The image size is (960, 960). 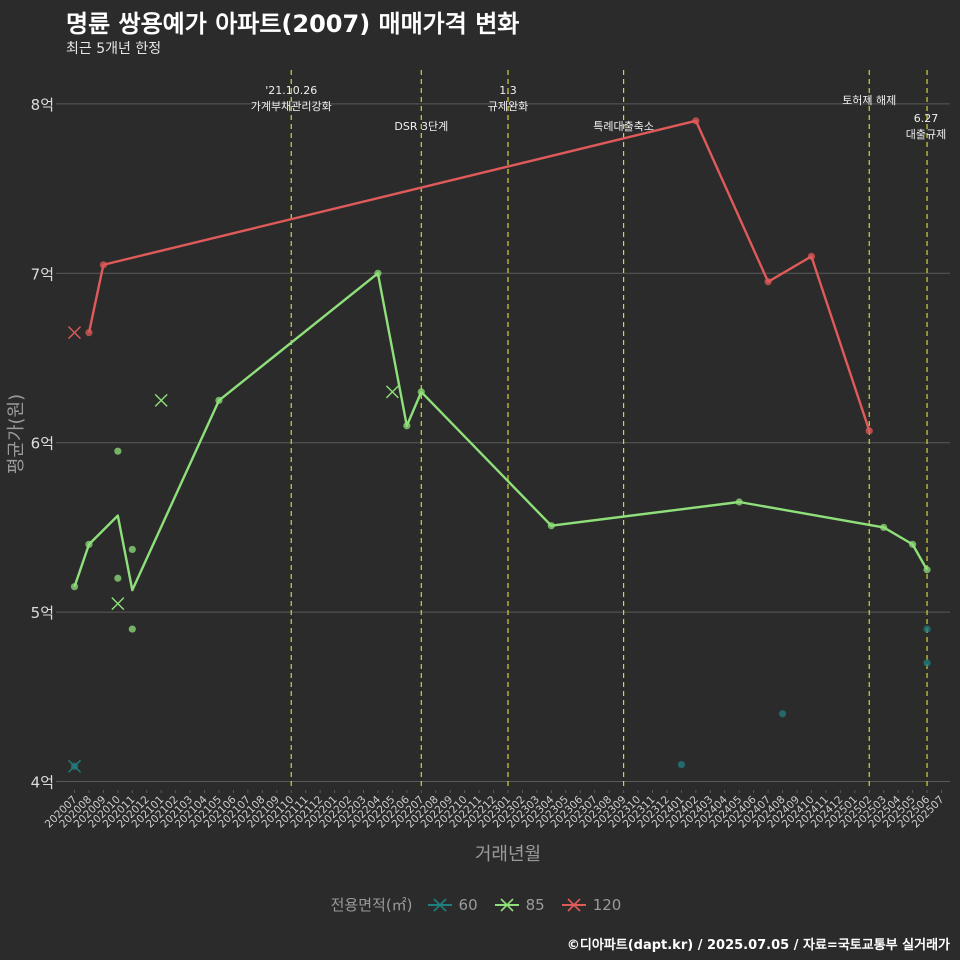 What do you see at coordinates (508, 106) in the screenshot?
I see `event-label: 규제완화` at bounding box center [508, 106].